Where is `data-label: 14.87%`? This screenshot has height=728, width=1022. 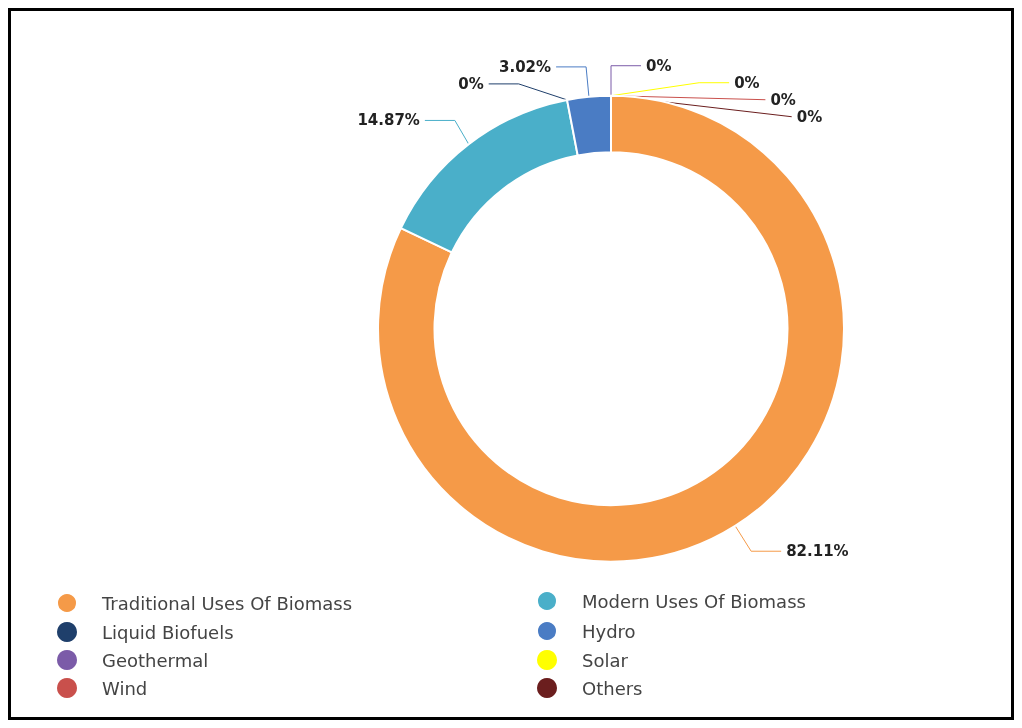
data-label: 14.87% is located at coordinates (388, 120).